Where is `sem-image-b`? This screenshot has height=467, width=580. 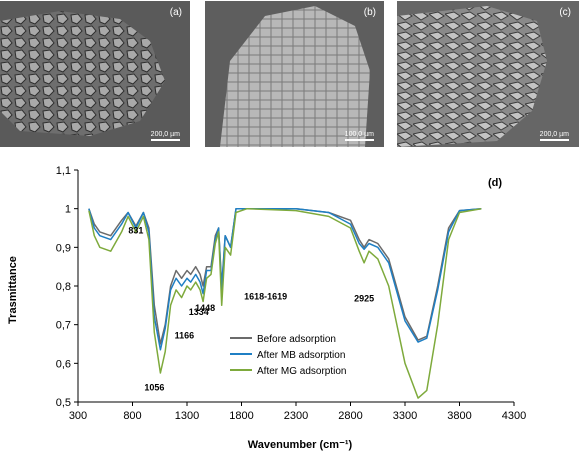
sem-image-b is located at coordinates (294, 74).